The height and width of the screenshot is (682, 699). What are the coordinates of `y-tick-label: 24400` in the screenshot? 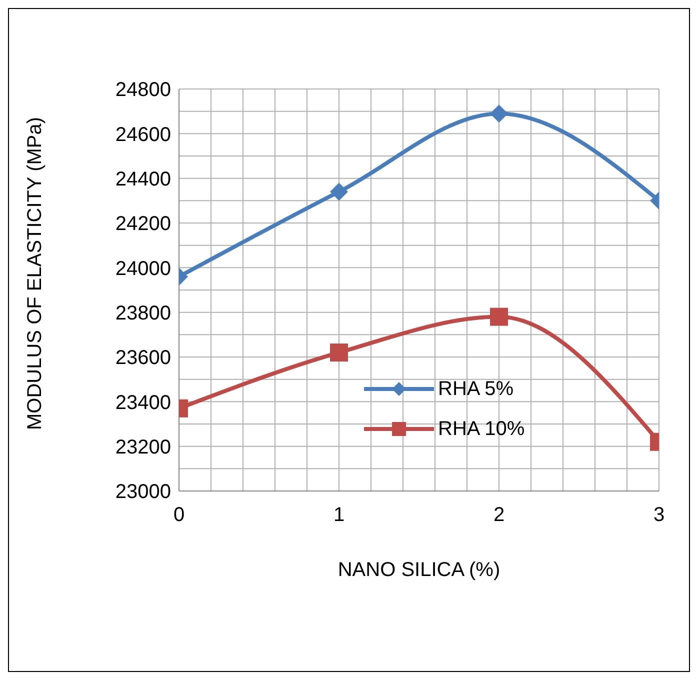 It's located at (143, 179).